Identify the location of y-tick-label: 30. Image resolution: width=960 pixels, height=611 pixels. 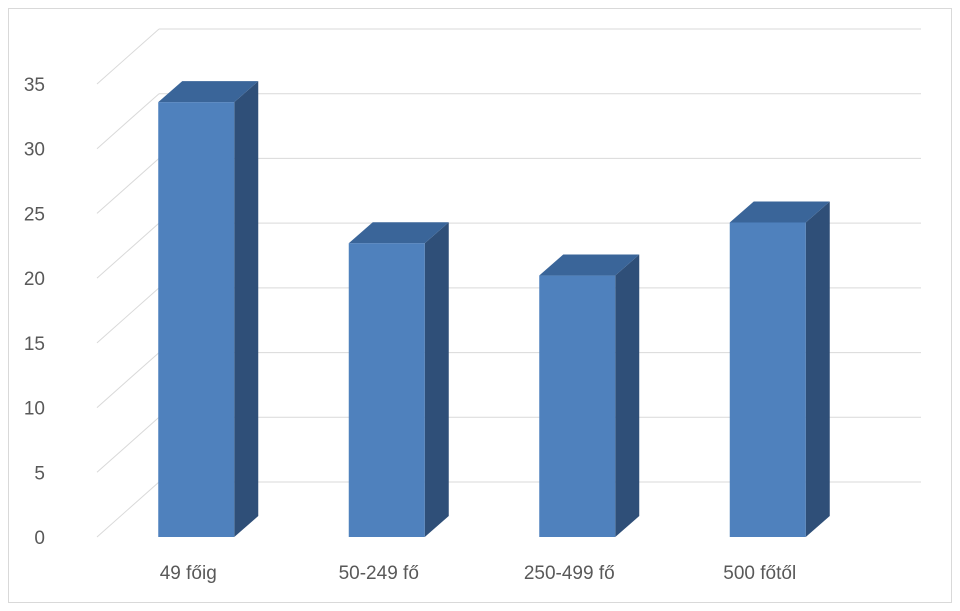
(34, 150).